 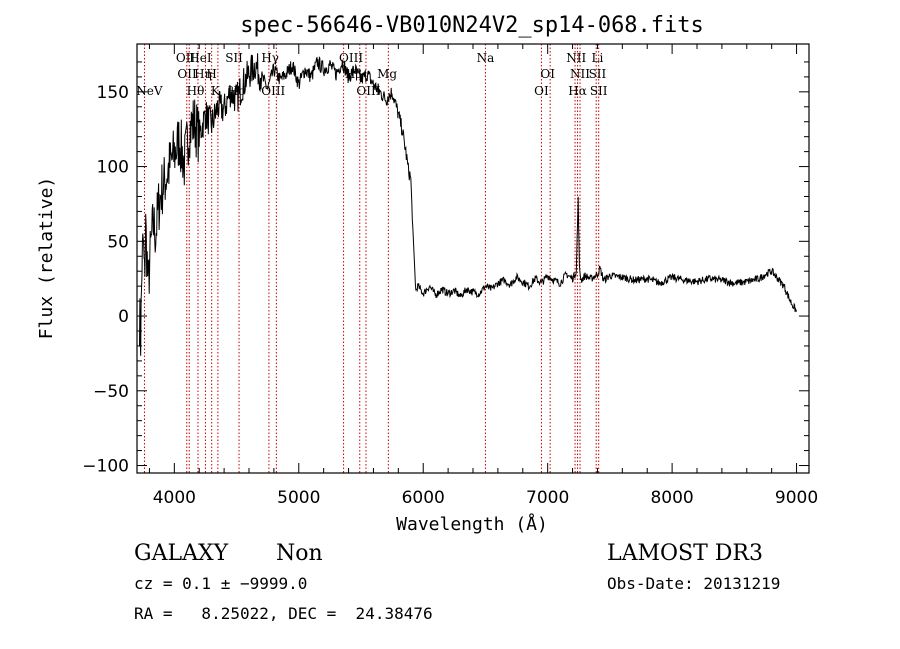 What do you see at coordinates (174, 498) in the screenshot?
I see `x-tick-label: 4000` at bounding box center [174, 498].